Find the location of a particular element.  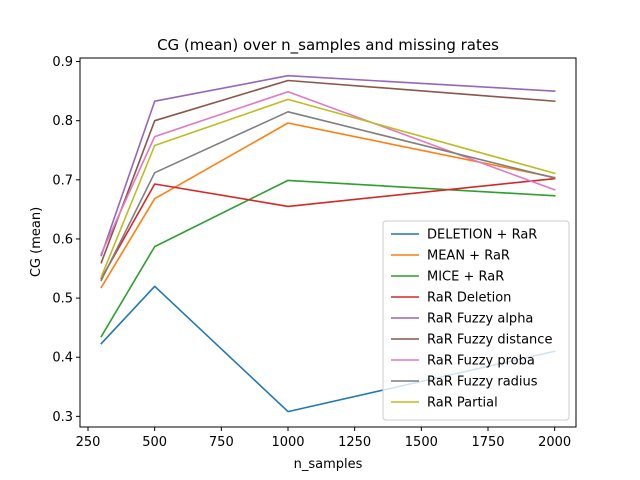

legend-entry-3: RaR Deletion is located at coordinates (469, 298).